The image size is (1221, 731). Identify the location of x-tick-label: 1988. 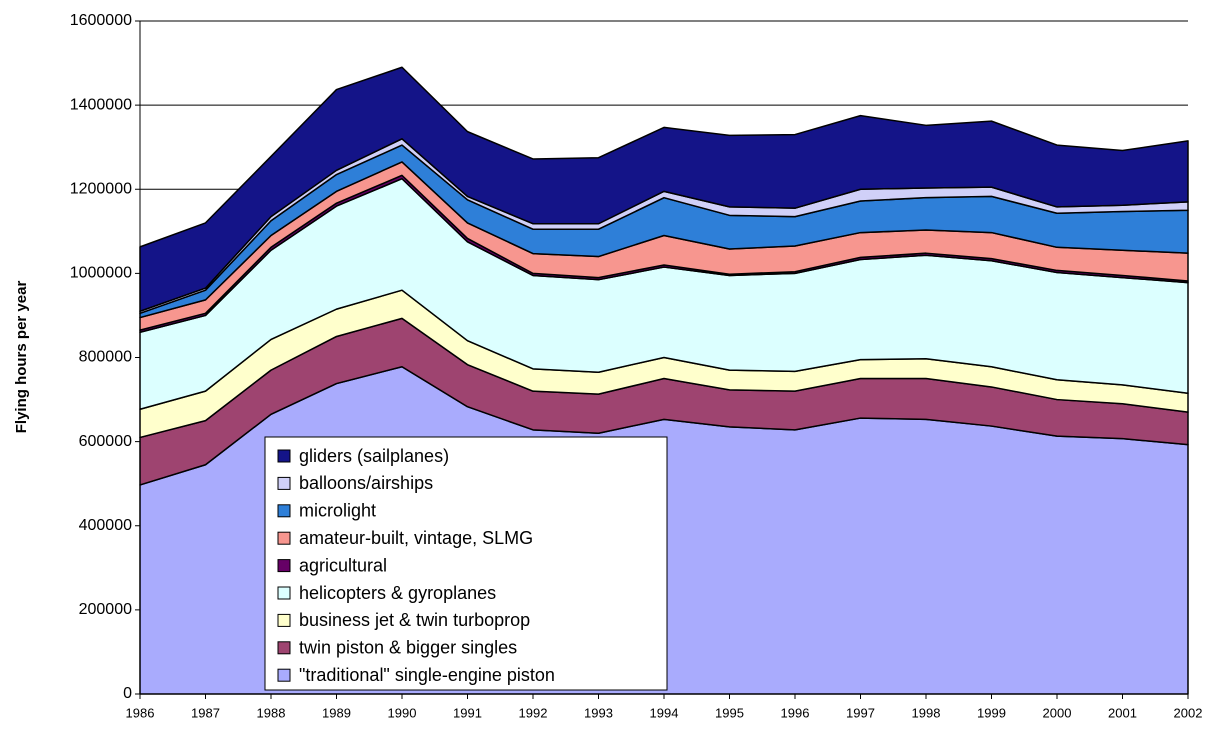
(271, 712).